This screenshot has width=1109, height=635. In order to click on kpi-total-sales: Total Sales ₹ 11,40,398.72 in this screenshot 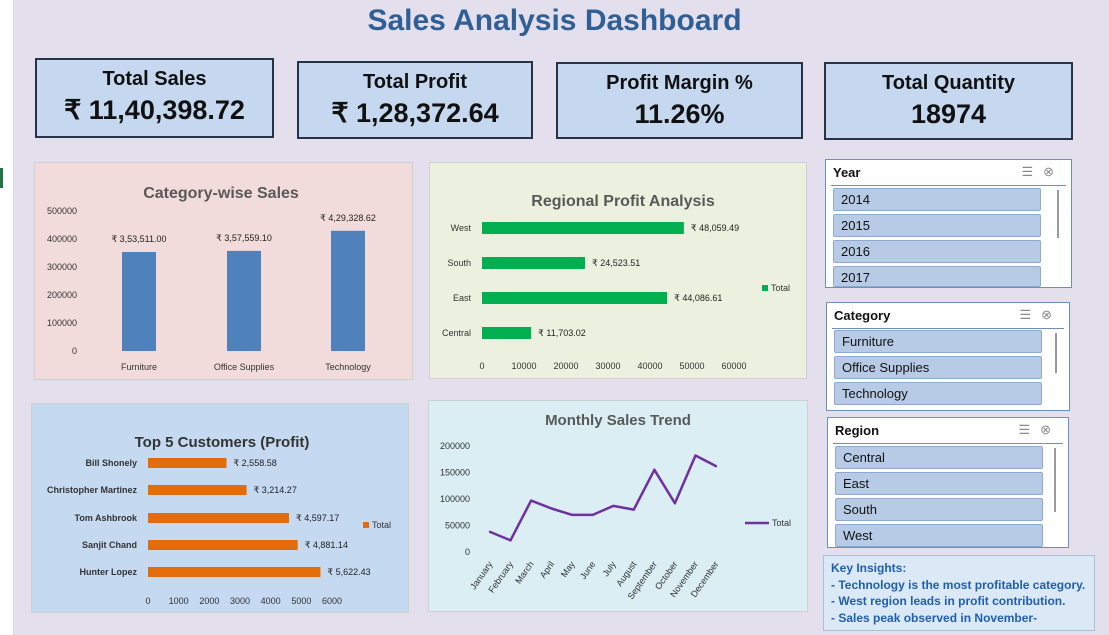, I will do `click(154, 98)`.